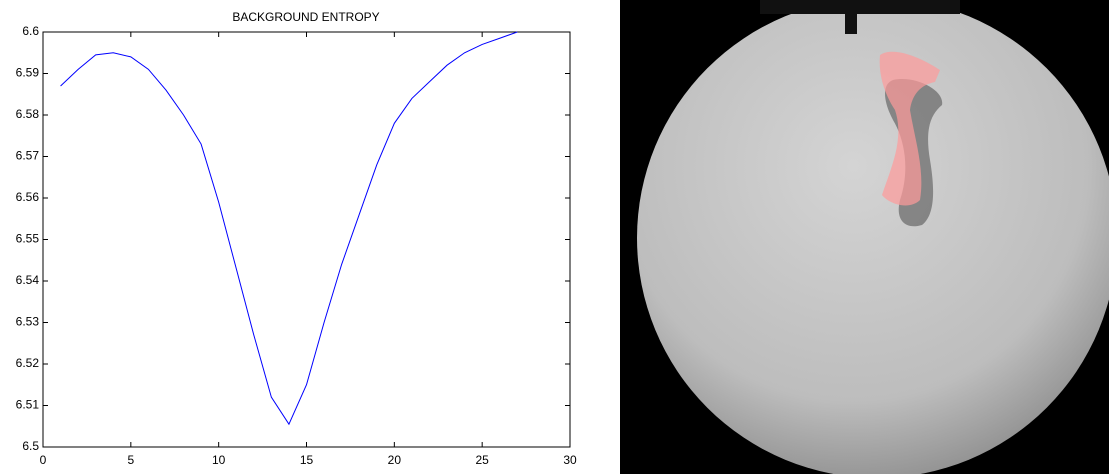 This screenshot has height=474, width=1109. Describe the element at coordinates (219, 460) in the screenshot. I see `x-tick-label: 10` at that location.